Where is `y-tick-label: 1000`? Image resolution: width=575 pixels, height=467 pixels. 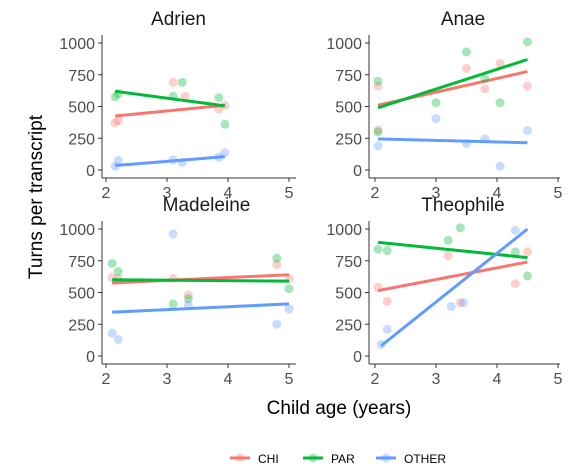
y-tick-label: 1000 is located at coordinates (77, 230).